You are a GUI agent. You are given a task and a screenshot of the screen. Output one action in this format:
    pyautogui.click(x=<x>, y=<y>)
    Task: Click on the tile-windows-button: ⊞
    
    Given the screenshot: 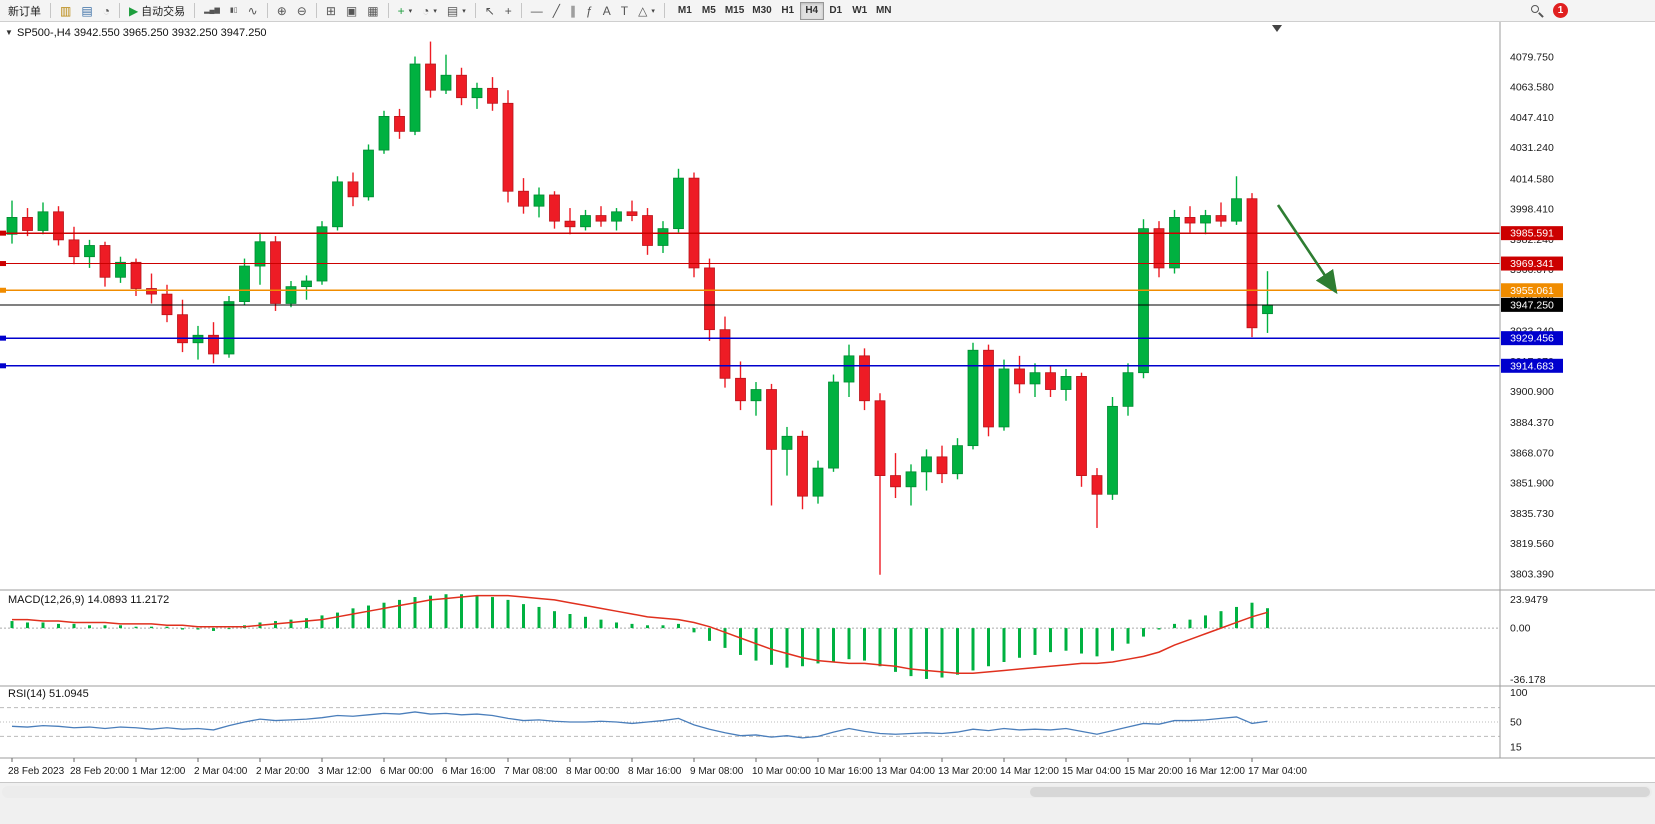 What is the action you would take?
    pyautogui.click(x=331, y=11)
    